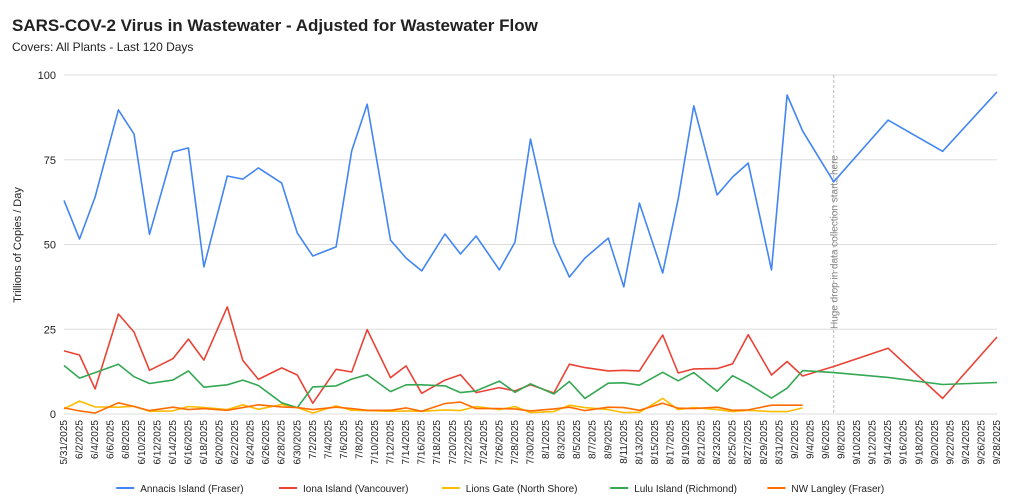  Describe the element at coordinates (266, 442) in the screenshot. I see `x-tick-label: 6/26/2025` at that location.